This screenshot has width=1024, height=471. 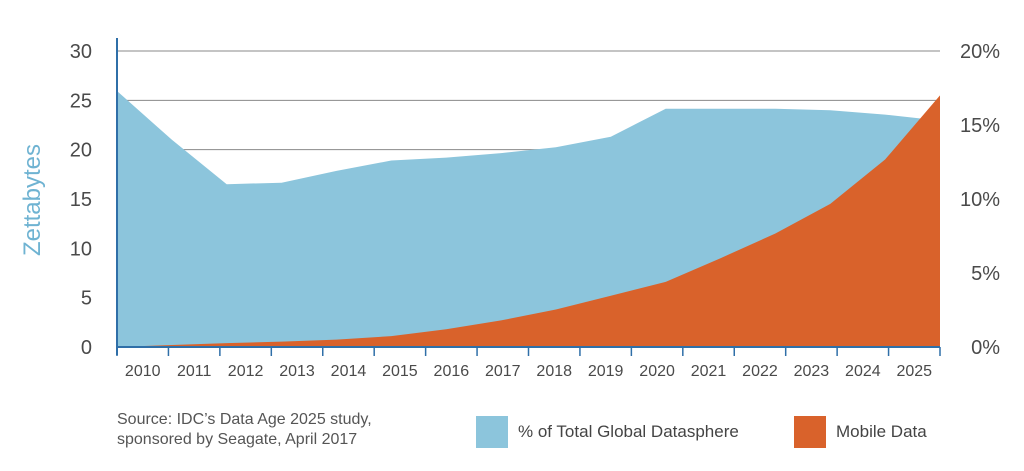 I want to click on x-tick-label: 2014, so click(x=349, y=371).